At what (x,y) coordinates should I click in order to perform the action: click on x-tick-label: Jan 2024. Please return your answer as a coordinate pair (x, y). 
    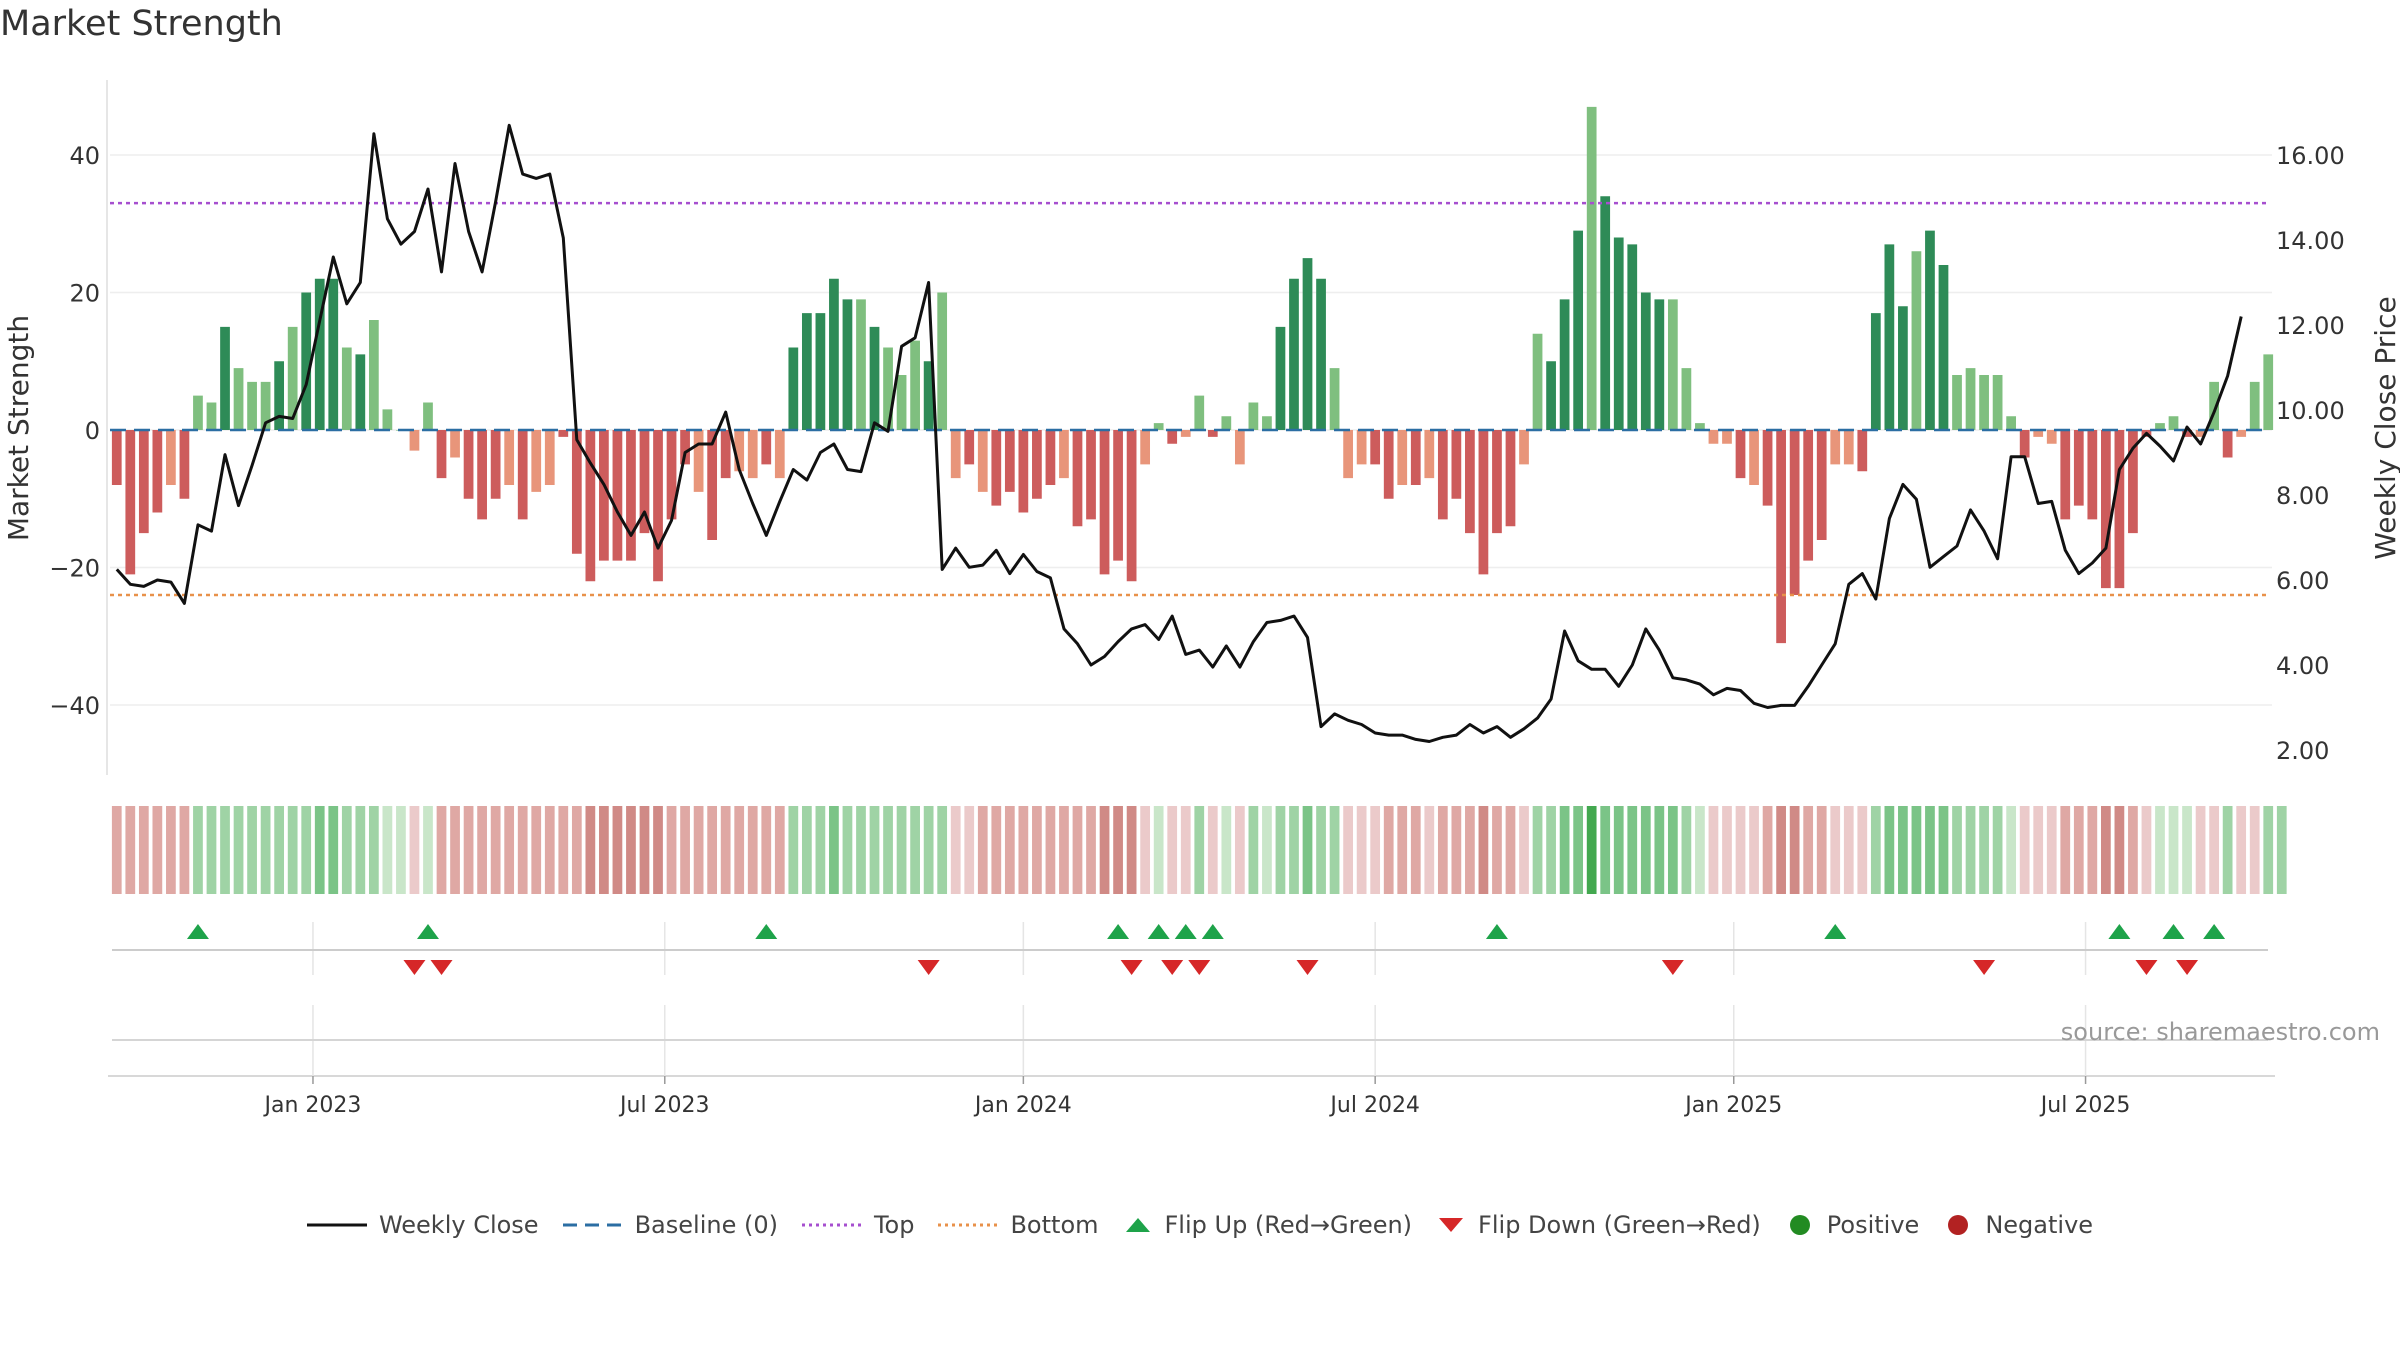
    Looking at the image, I should click on (1022, 1105).